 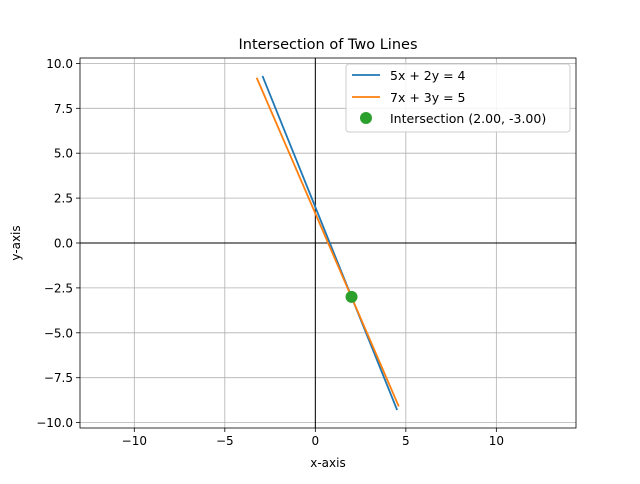 What do you see at coordinates (63, 154) in the screenshot?
I see `y-tick-label: 5.0` at bounding box center [63, 154].